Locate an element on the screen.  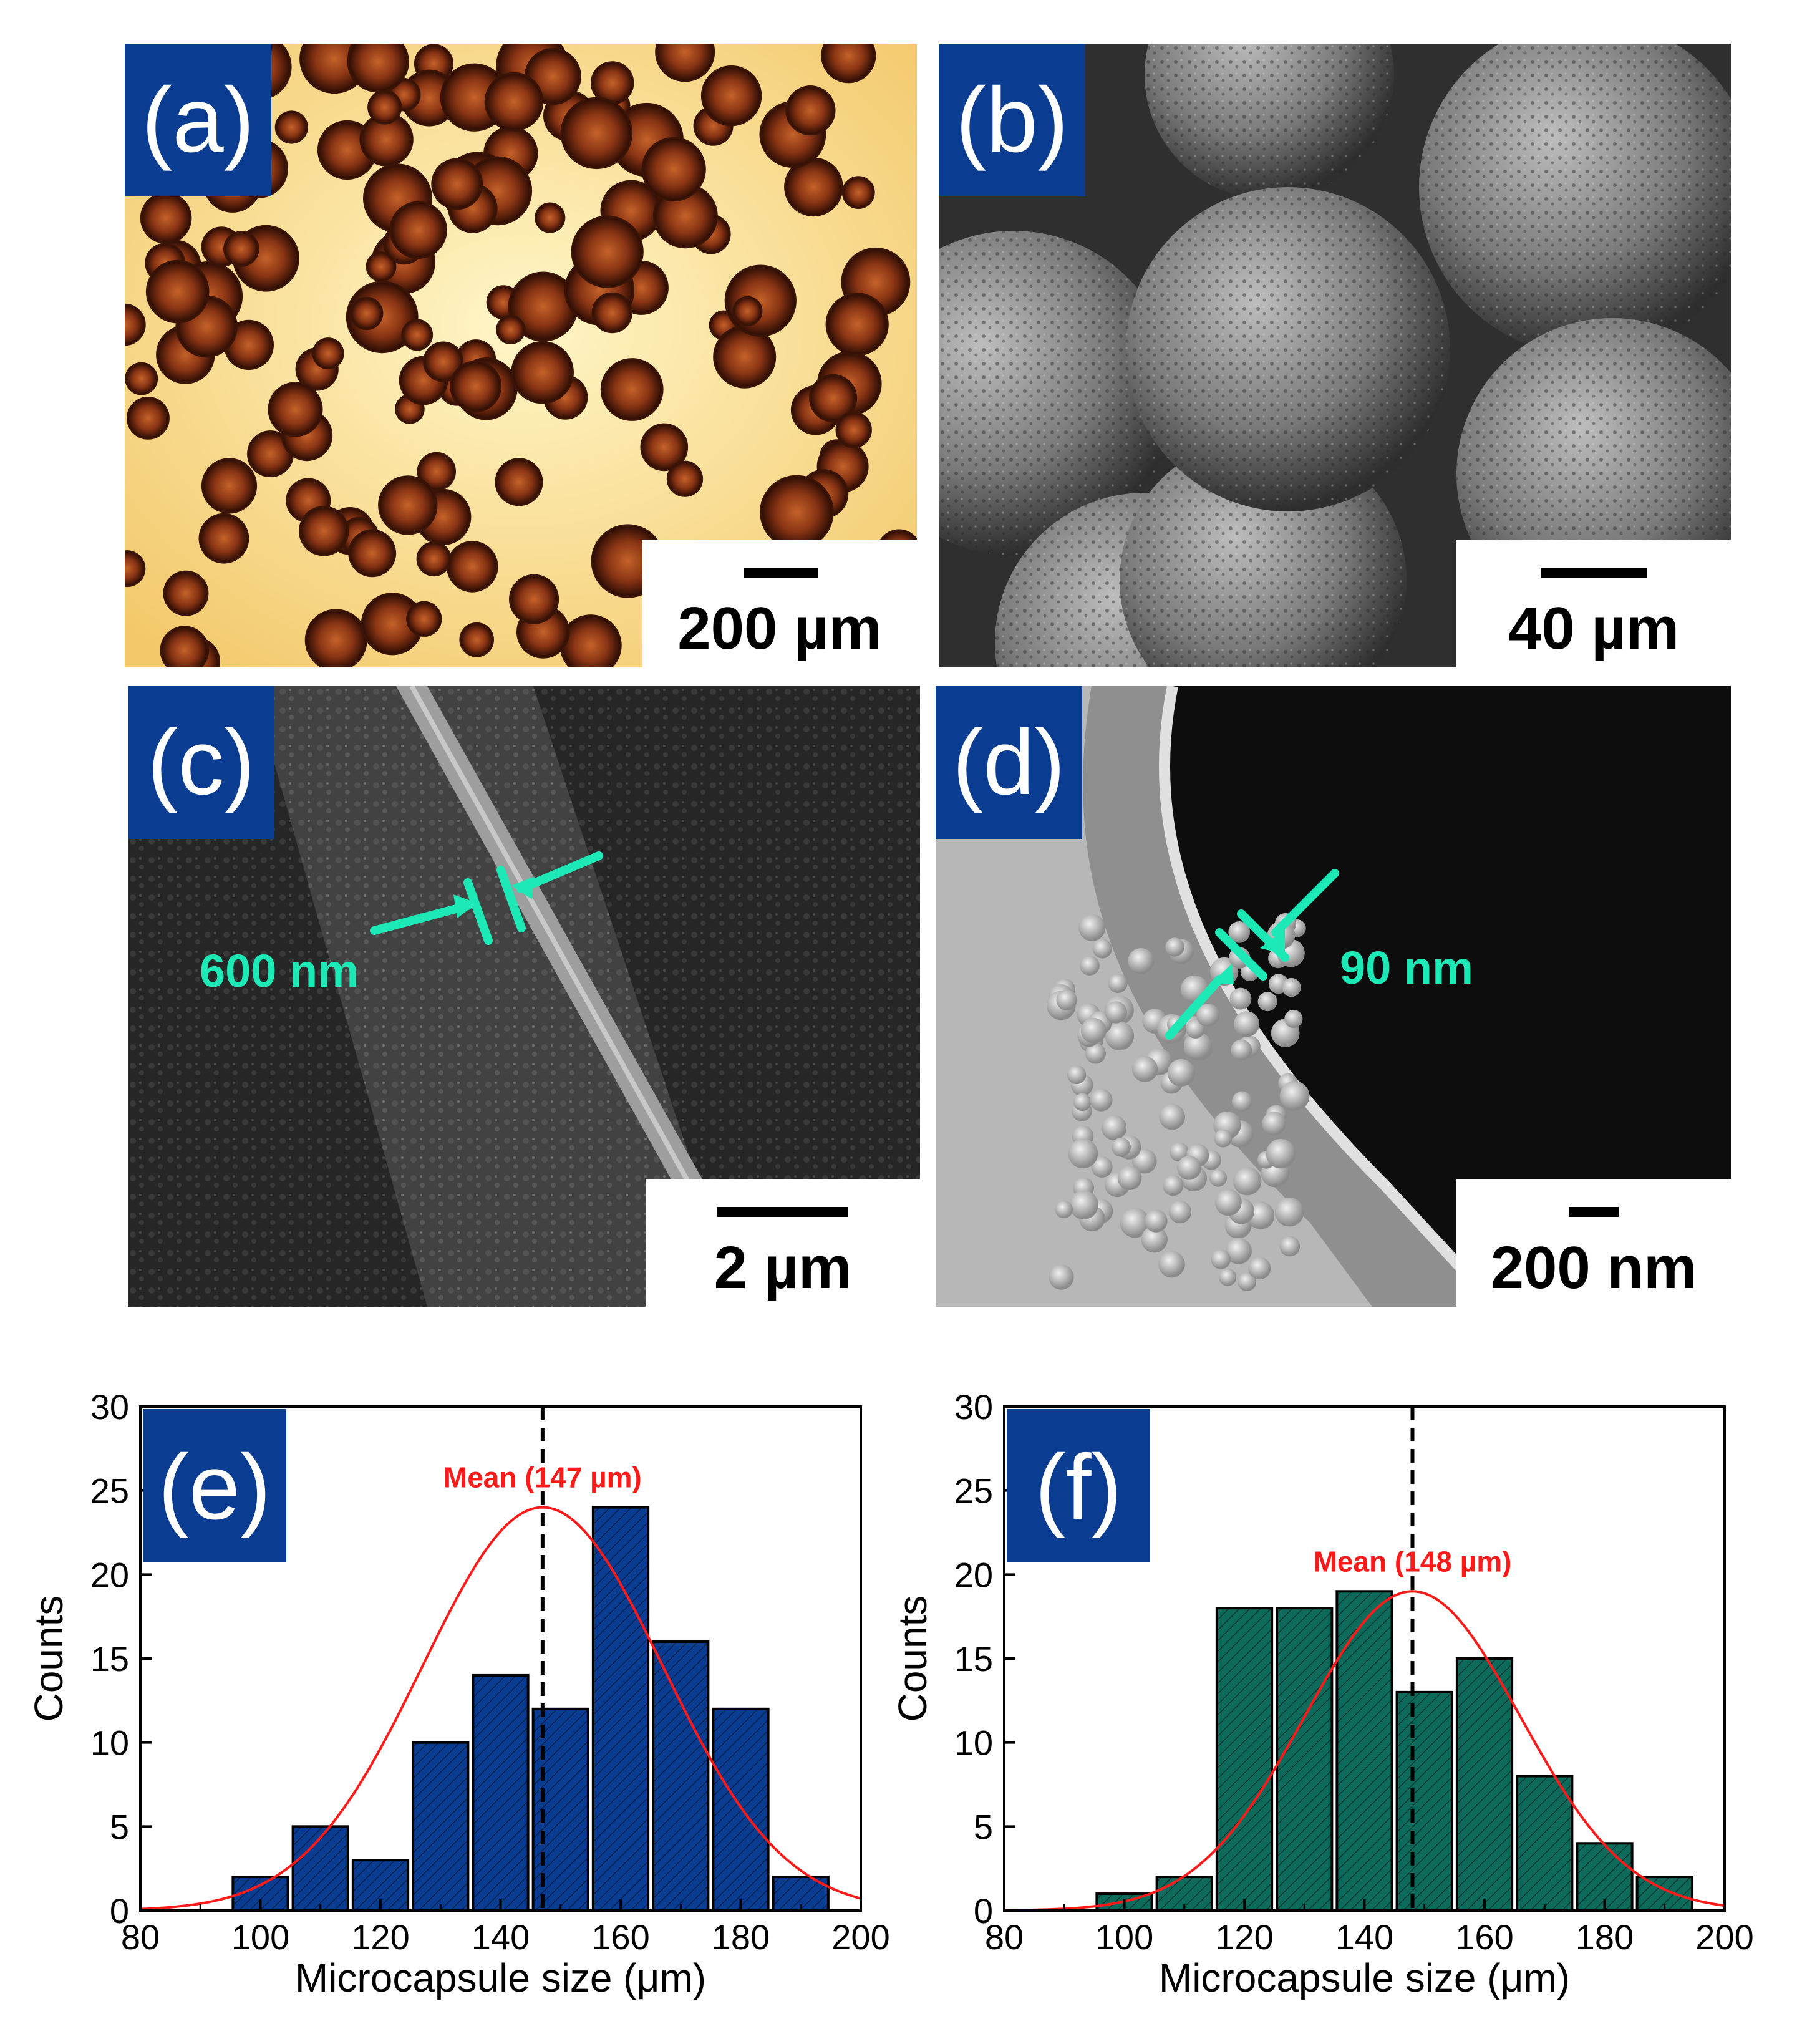
measure-label-c: 600 nm is located at coordinates (279, 971).